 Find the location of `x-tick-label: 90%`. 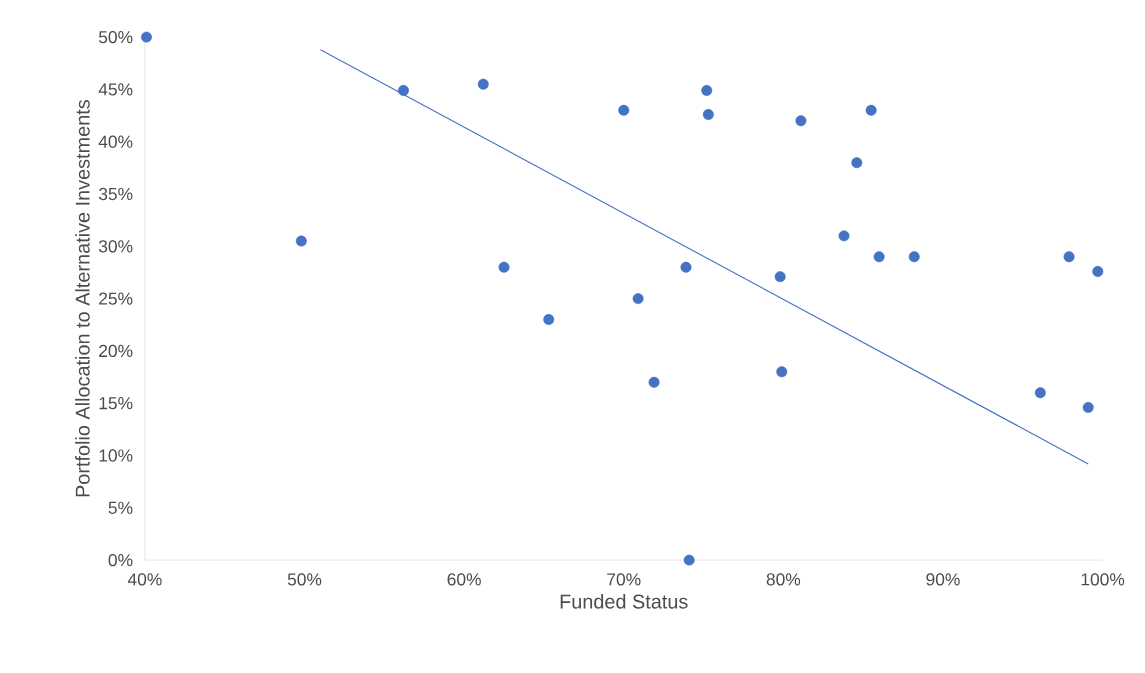

x-tick-label: 90% is located at coordinates (943, 579).